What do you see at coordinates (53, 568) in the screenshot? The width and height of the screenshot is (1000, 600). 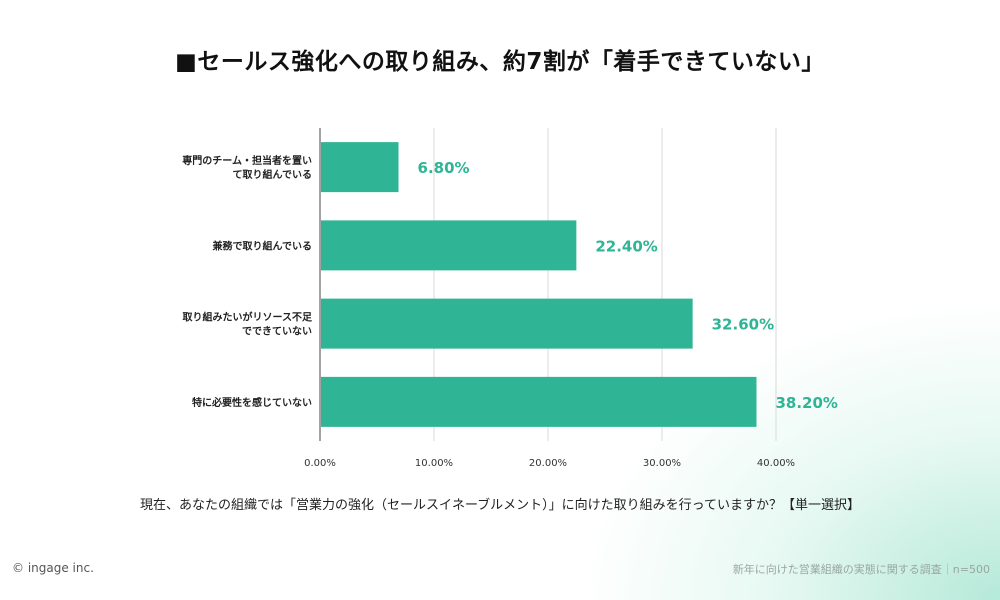 I see `copyright: © ingage inc.` at bounding box center [53, 568].